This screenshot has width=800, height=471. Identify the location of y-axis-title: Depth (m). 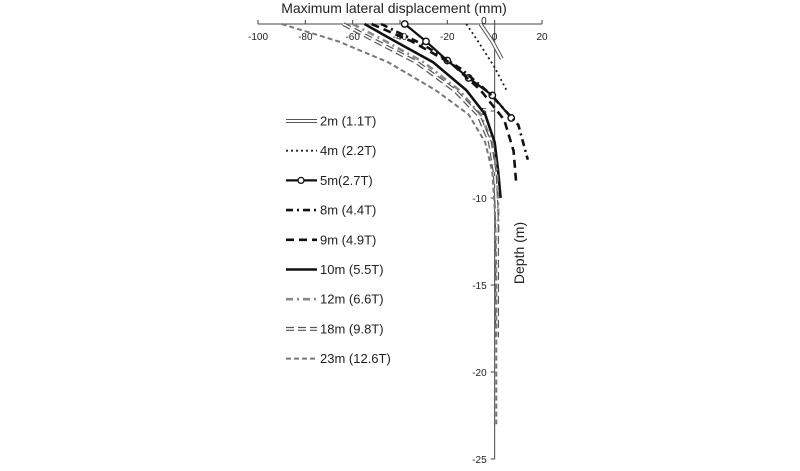
(519, 253).